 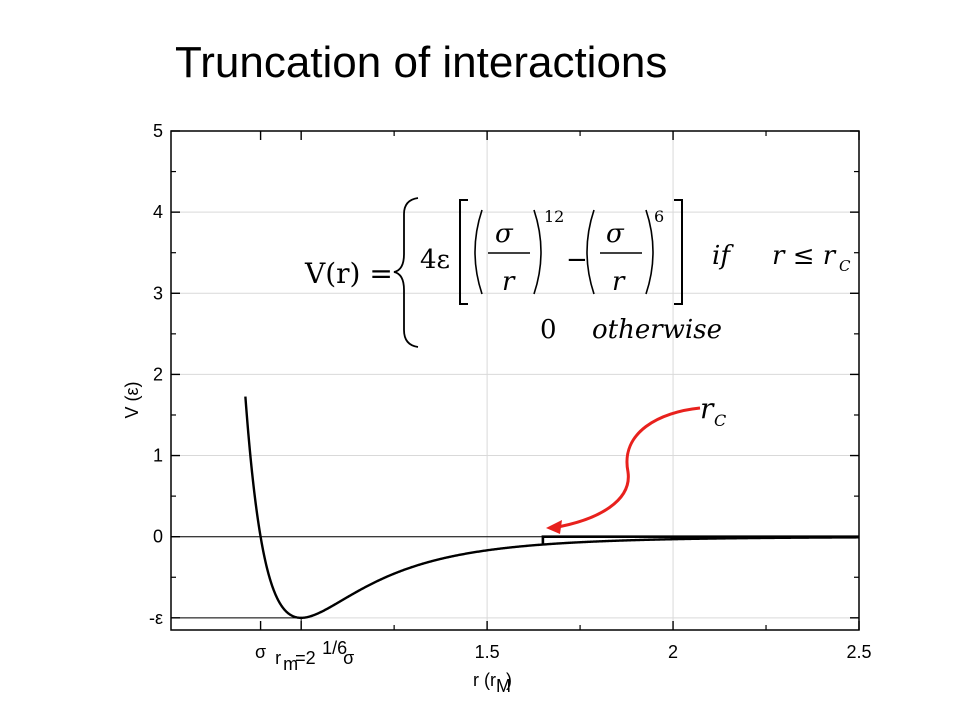 I want to click on svg-text: =2, so click(x=305, y=658).